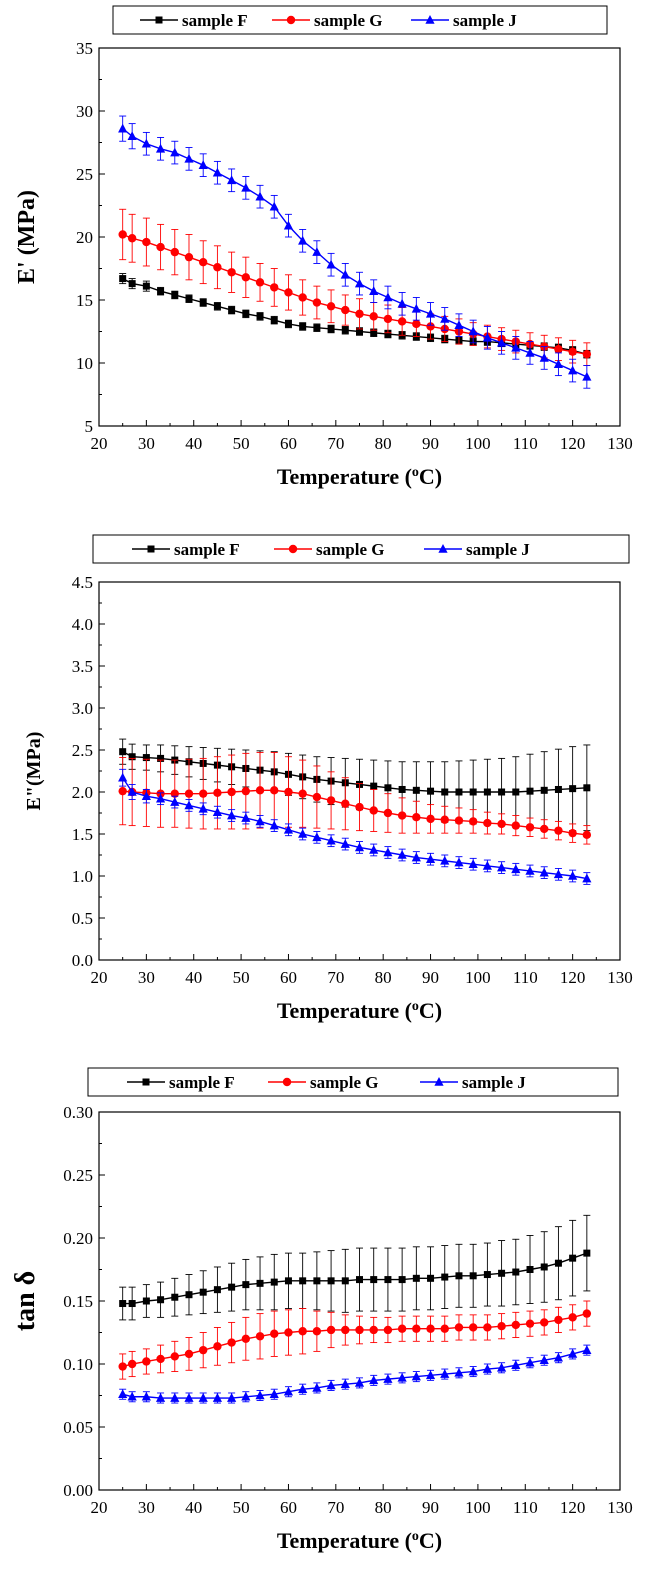 The image size is (646, 1593). Describe the element at coordinates (78, 1301) in the screenshot. I see `y-tick-label: 0.15` at that location.